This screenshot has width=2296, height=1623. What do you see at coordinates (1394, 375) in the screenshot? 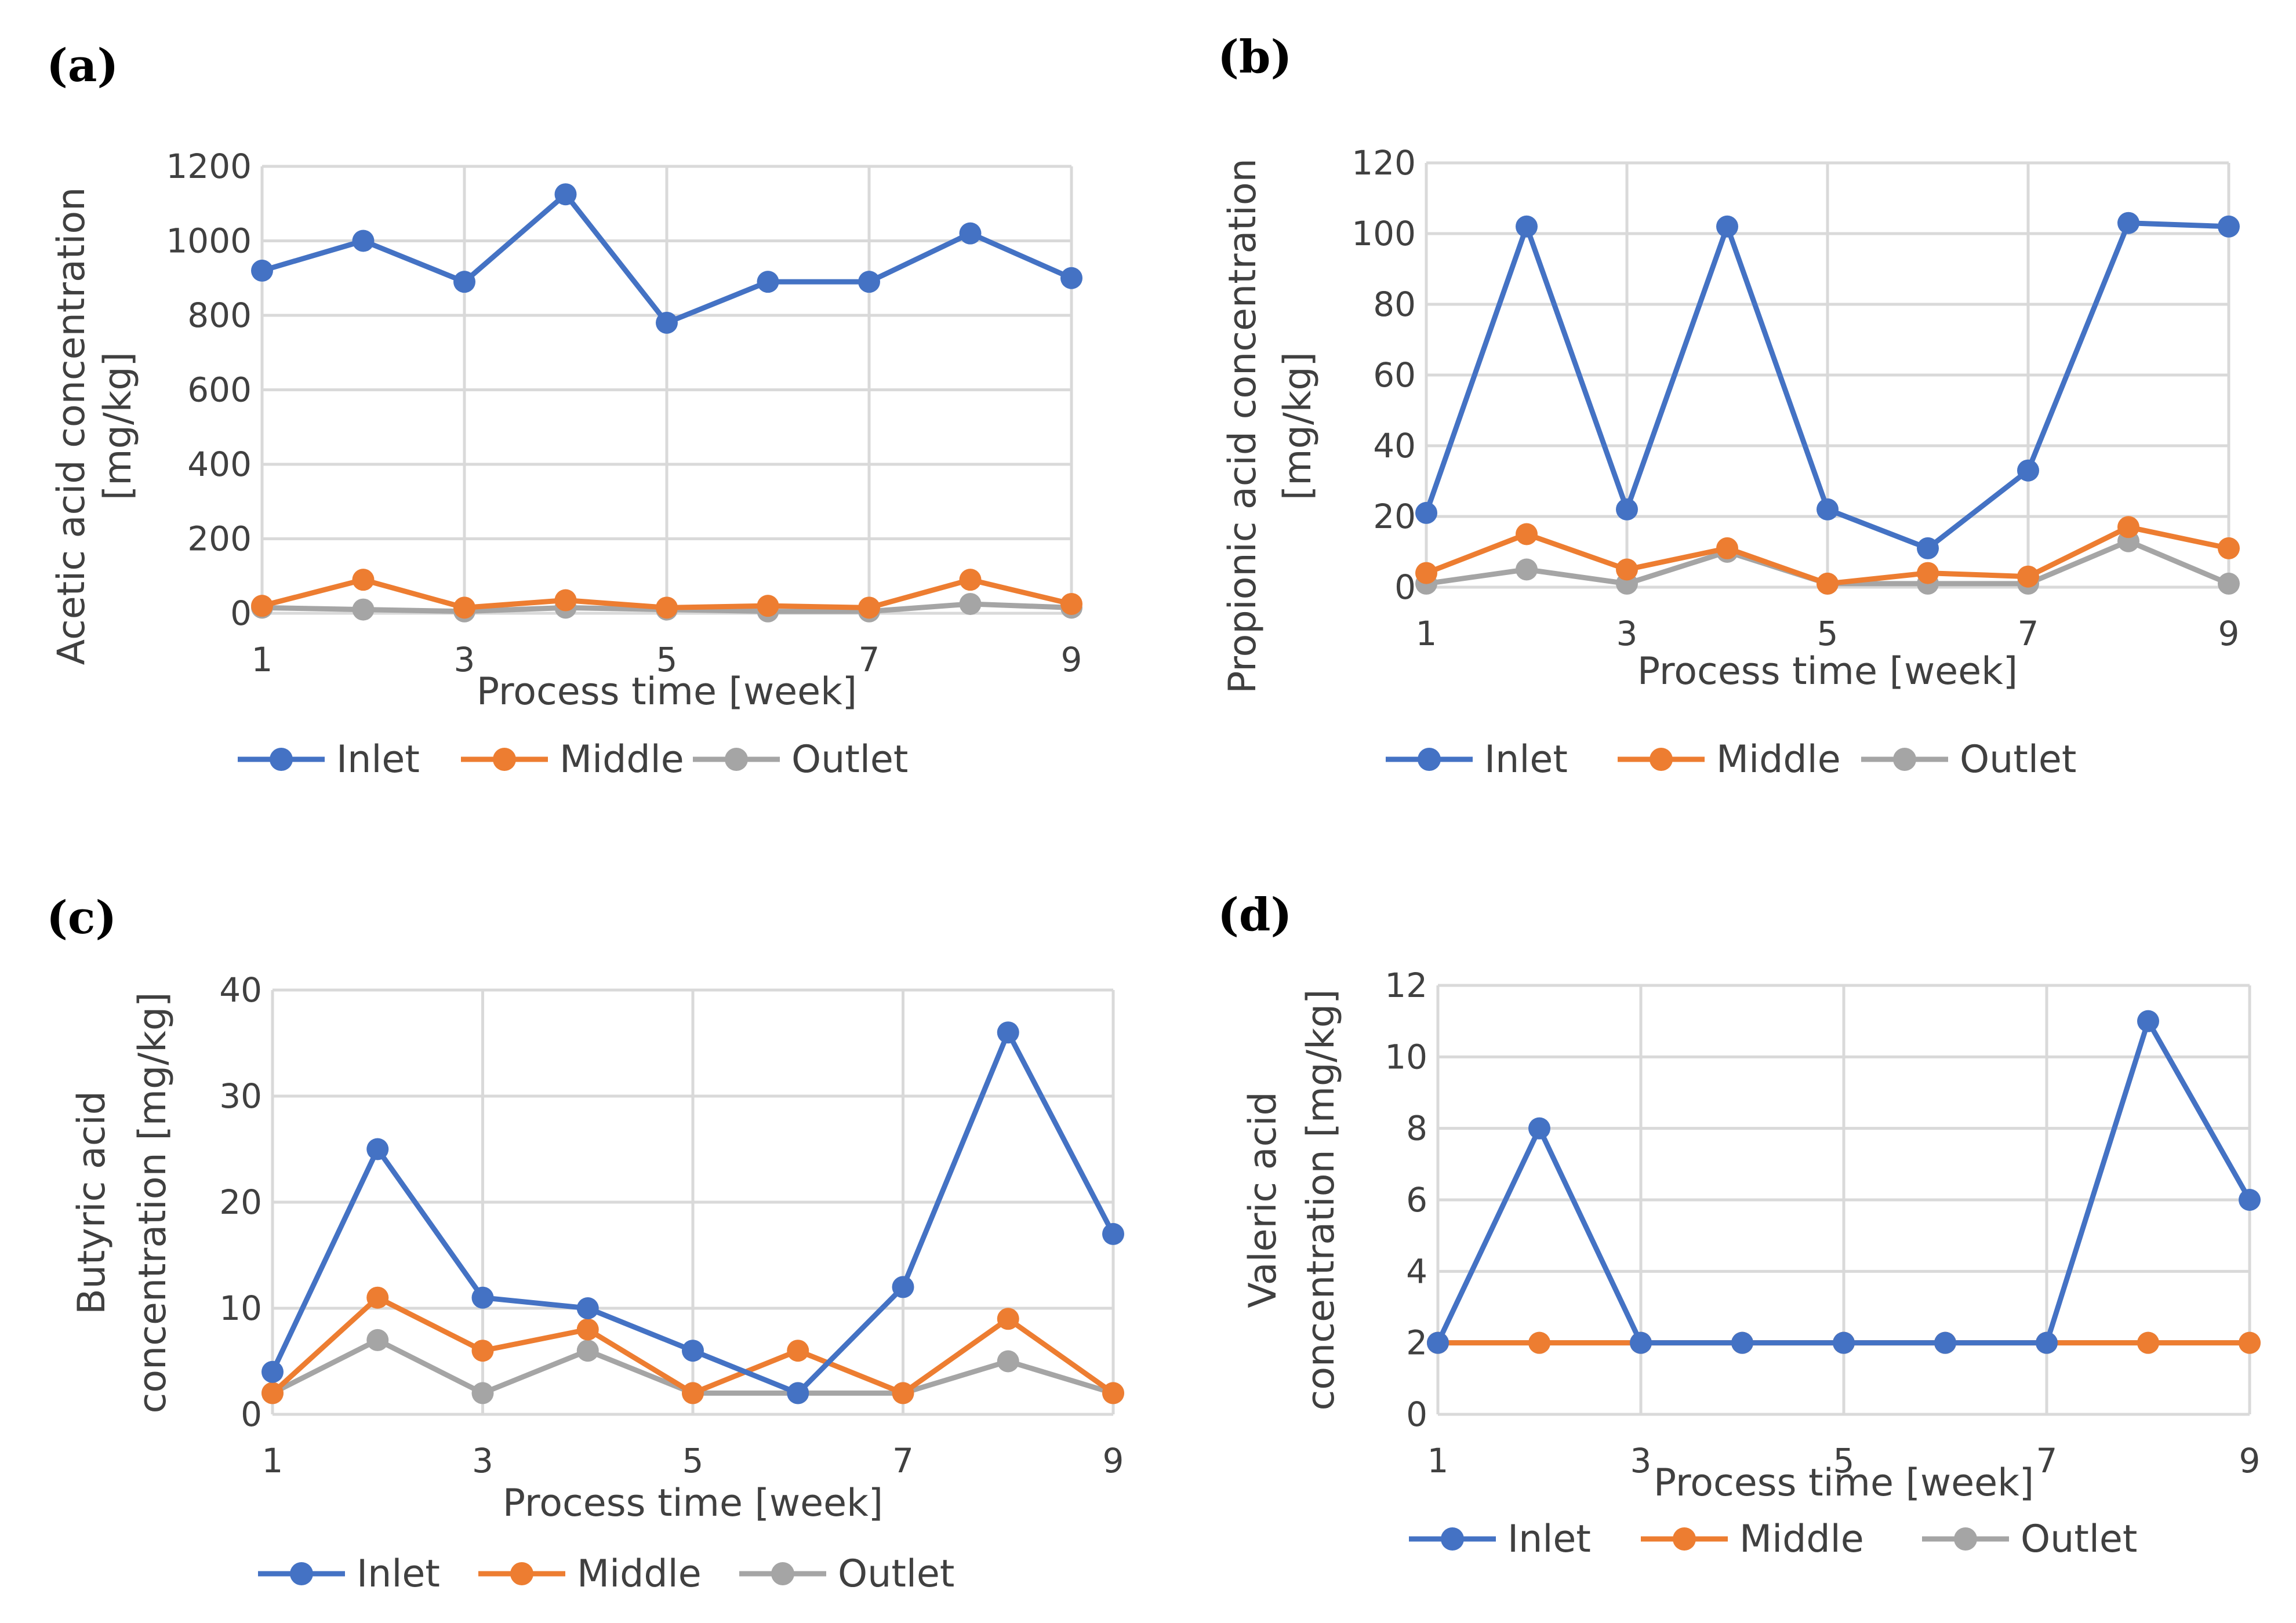
I see `y-tick-label: 60` at bounding box center [1394, 375].